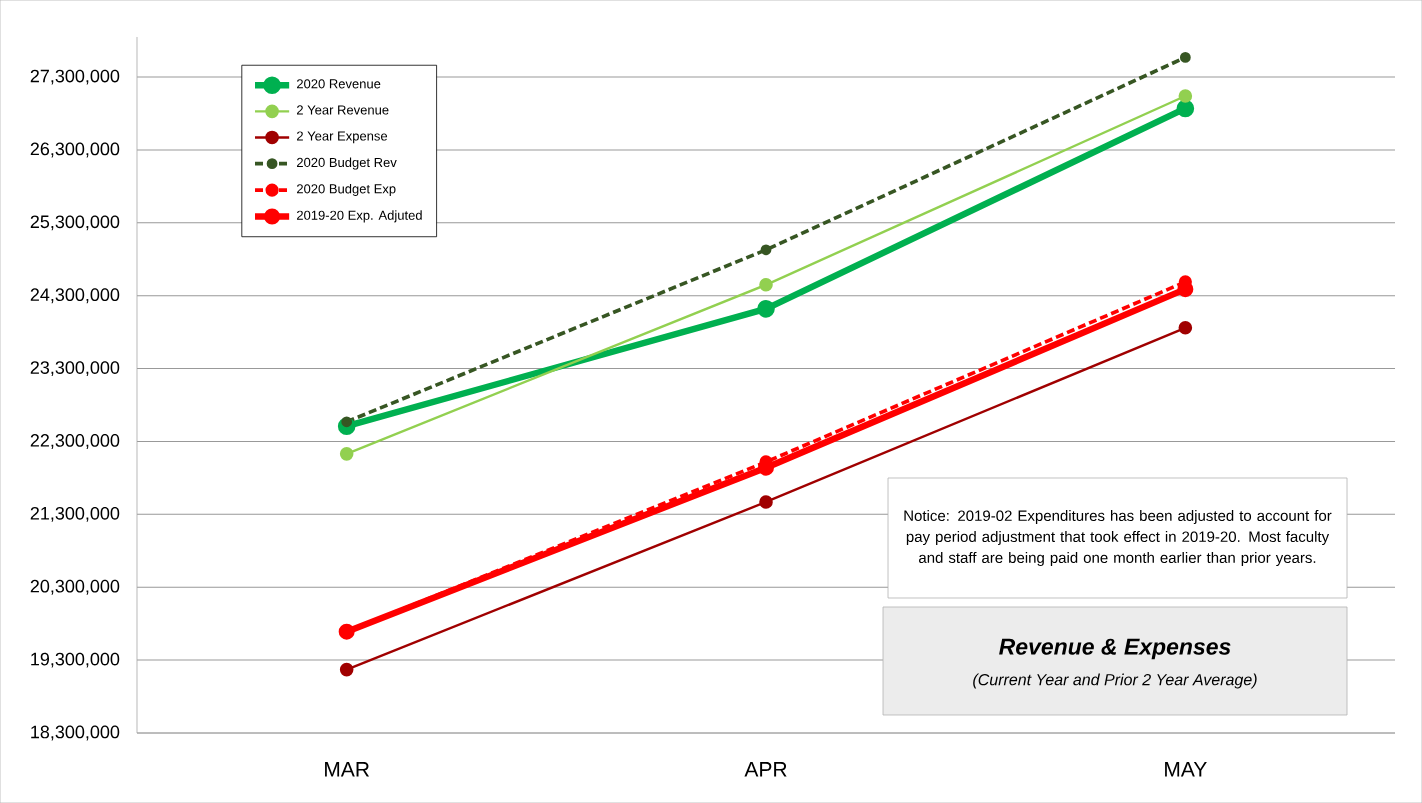 The width and height of the screenshot is (1422, 803). What do you see at coordinates (75, 660) in the screenshot?
I see `y-tick-label: 19,300,000` at bounding box center [75, 660].